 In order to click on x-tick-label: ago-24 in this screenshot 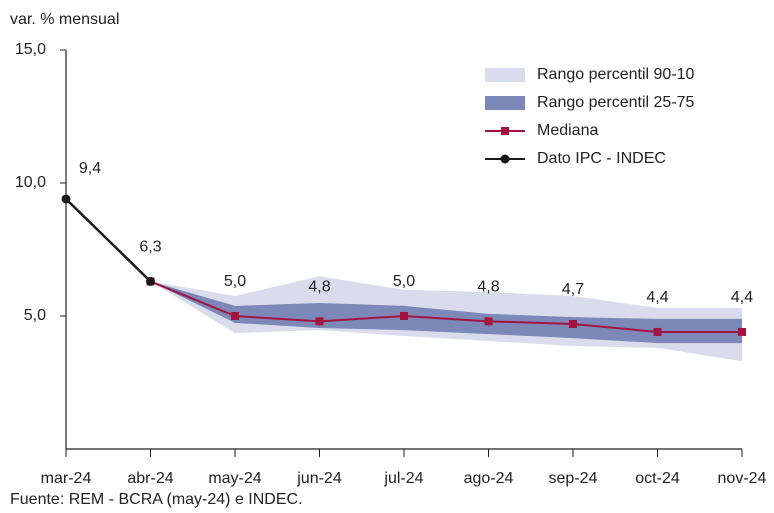, I will do `click(489, 478)`.